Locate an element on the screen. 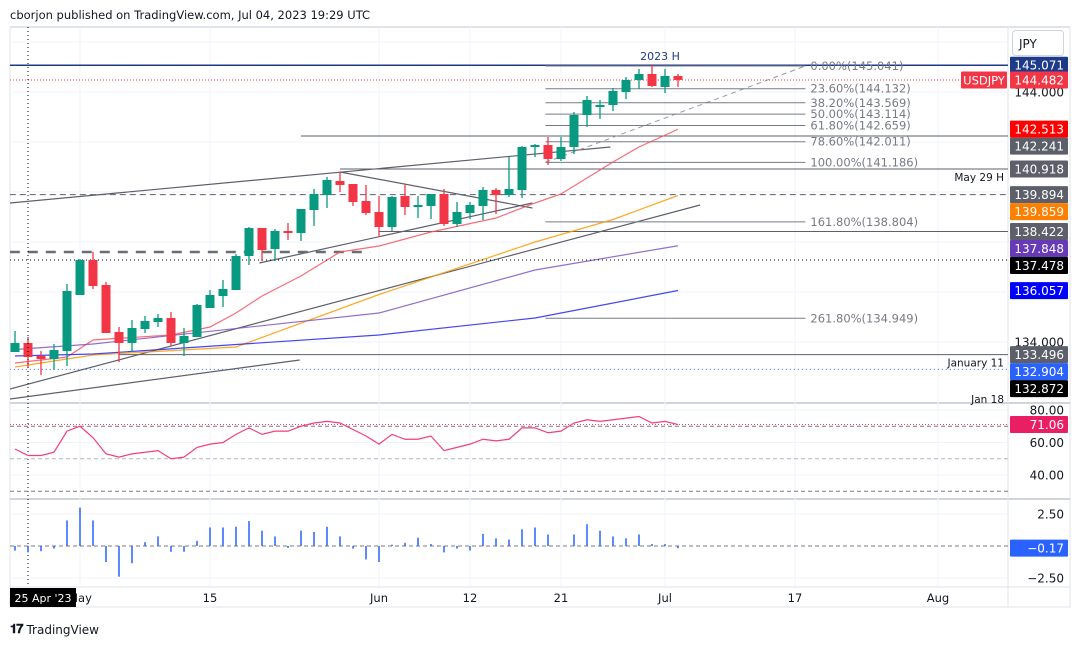 The height and width of the screenshot is (647, 1082). rsi-tick-text: 80.00 is located at coordinates (1047, 411).